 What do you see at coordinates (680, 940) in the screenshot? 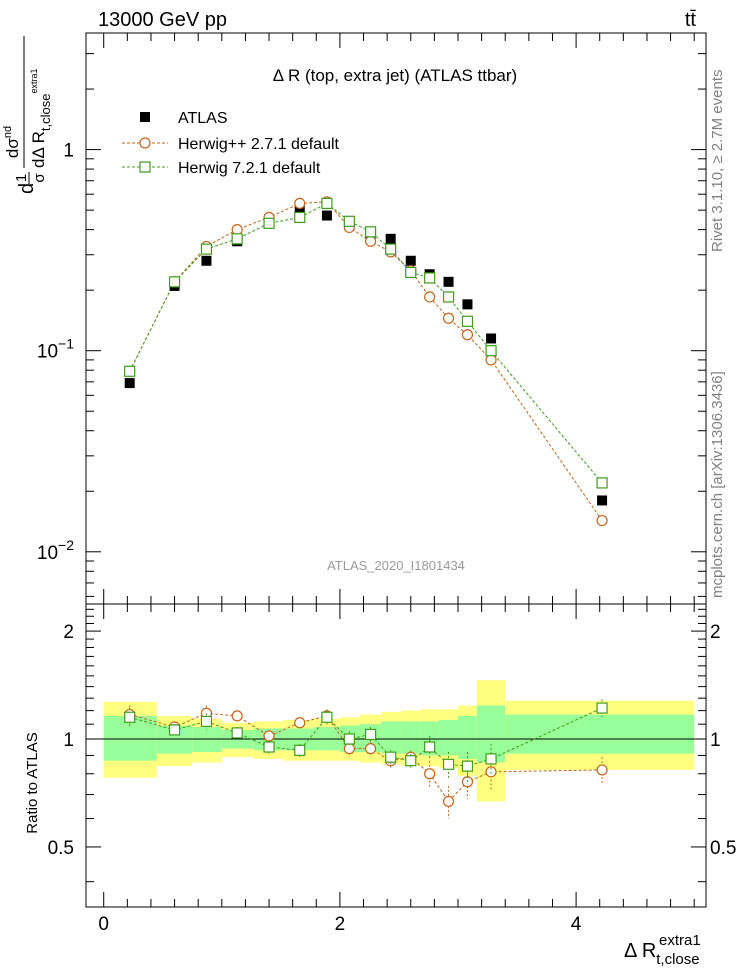
I see `x-label-sup: extra1` at bounding box center [680, 940].